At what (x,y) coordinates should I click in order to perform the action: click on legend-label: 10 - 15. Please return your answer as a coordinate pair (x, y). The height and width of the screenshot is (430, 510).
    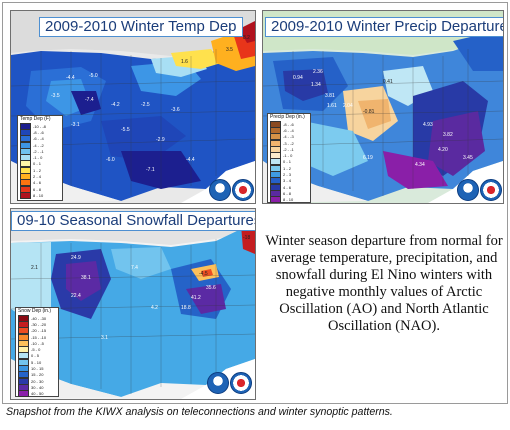
    Looking at the image, I should click on (37, 369).